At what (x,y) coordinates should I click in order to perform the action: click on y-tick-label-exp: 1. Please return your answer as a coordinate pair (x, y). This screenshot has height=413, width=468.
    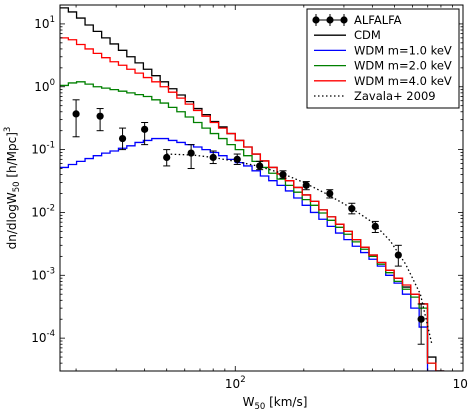
    Looking at the image, I should click on (52, 20).